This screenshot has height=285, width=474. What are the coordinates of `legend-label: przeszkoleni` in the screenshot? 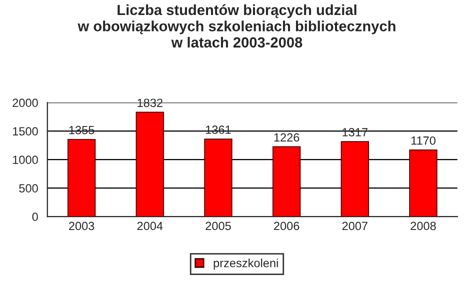 It's located at (246, 264).